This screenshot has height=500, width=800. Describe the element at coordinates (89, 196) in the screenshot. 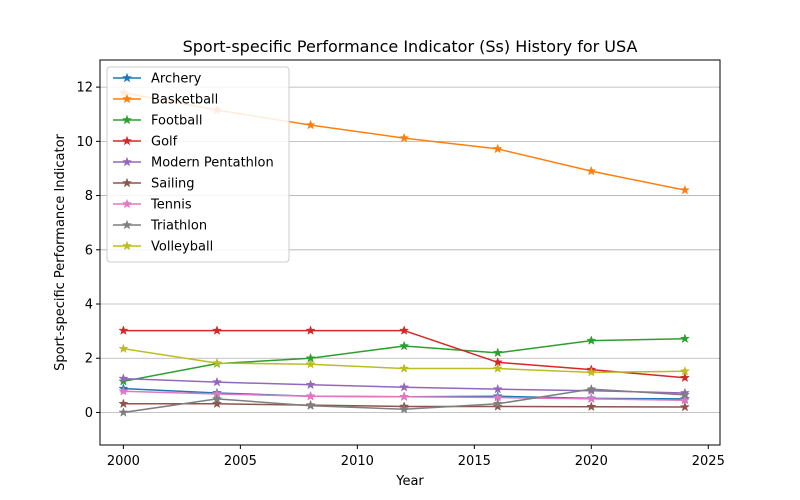

I see `y-tick-label: 8` at that location.